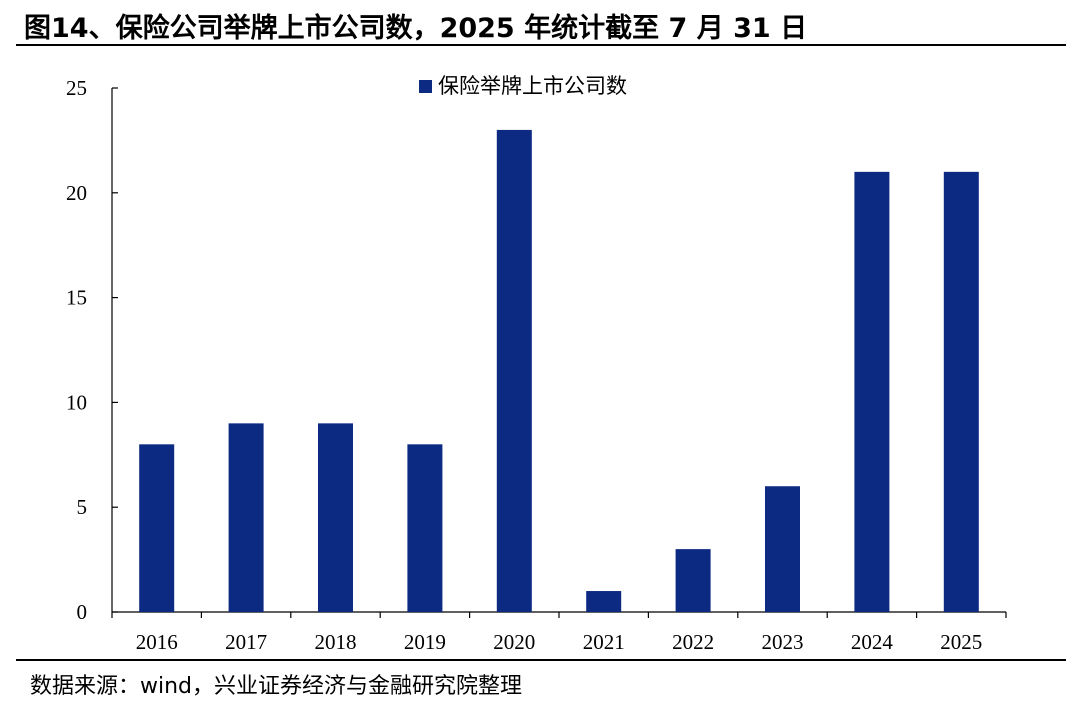 The width and height of the screenshot is (1080, 705). Describe the element at coordinates (872, 642) in the screenshot. I see `x-tick-label: 2024` at that location.